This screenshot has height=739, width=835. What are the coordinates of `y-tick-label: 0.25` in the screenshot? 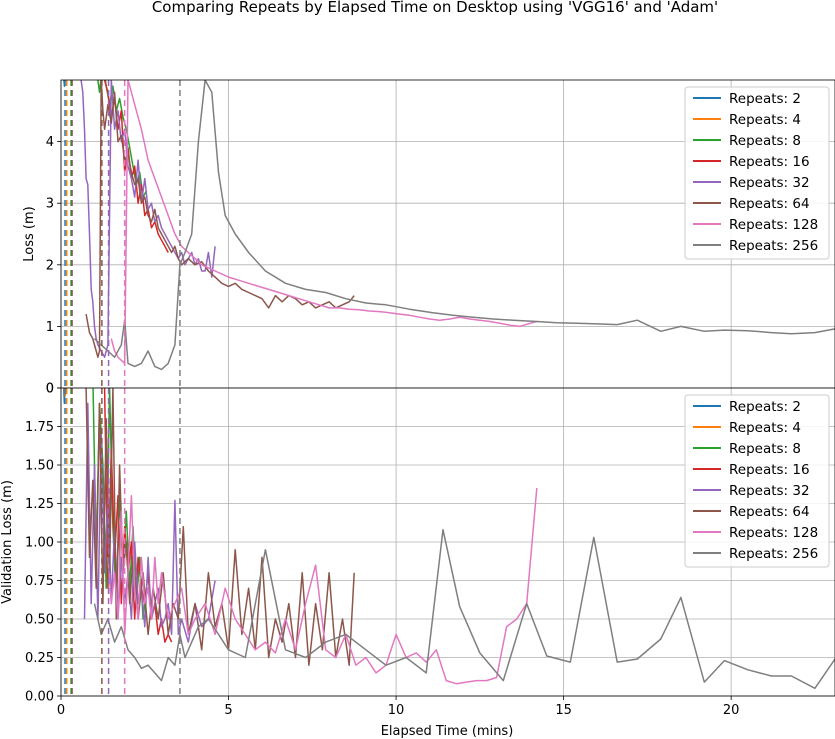 It's located at (39, 658).